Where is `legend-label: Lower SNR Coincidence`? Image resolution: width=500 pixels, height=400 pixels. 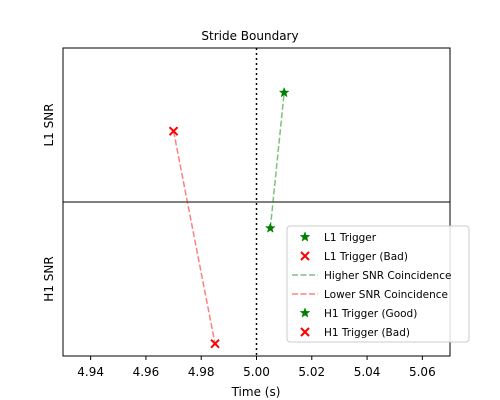
legend-label: Lower SNR Coincidence is located at coordinates (386, 295).